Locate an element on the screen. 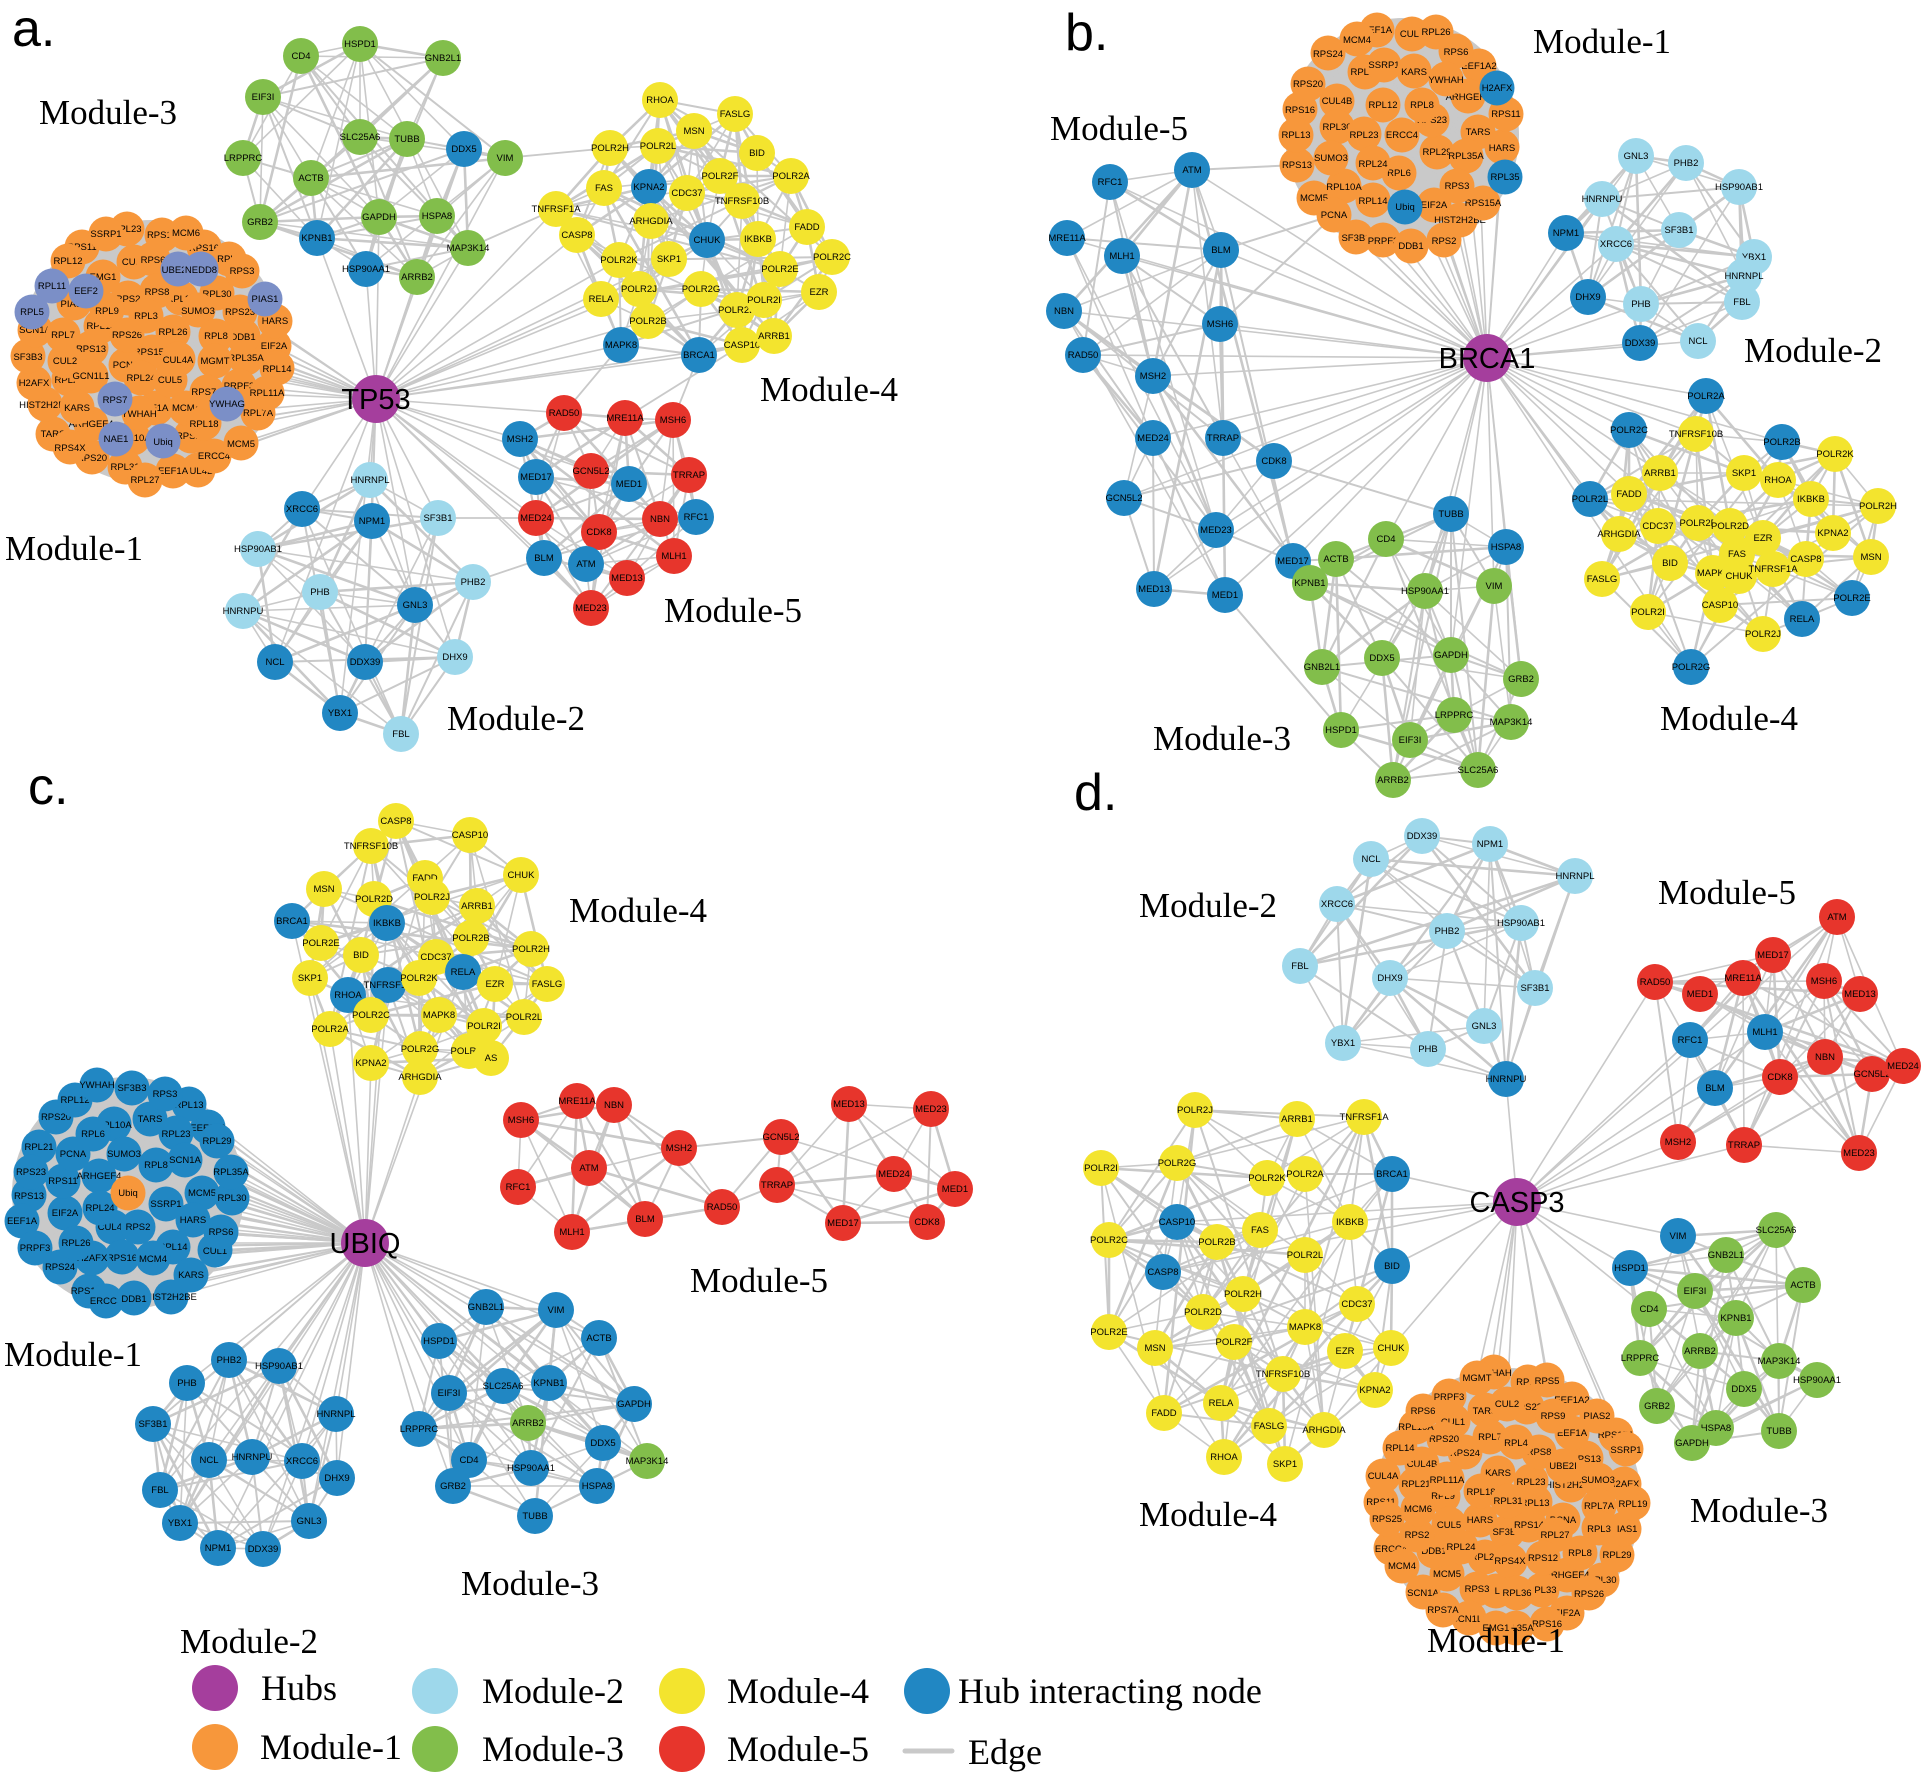 This screenshot has width=1923, height=1780. svg-text: SF3B1 is located at coordinates (152, 1424).